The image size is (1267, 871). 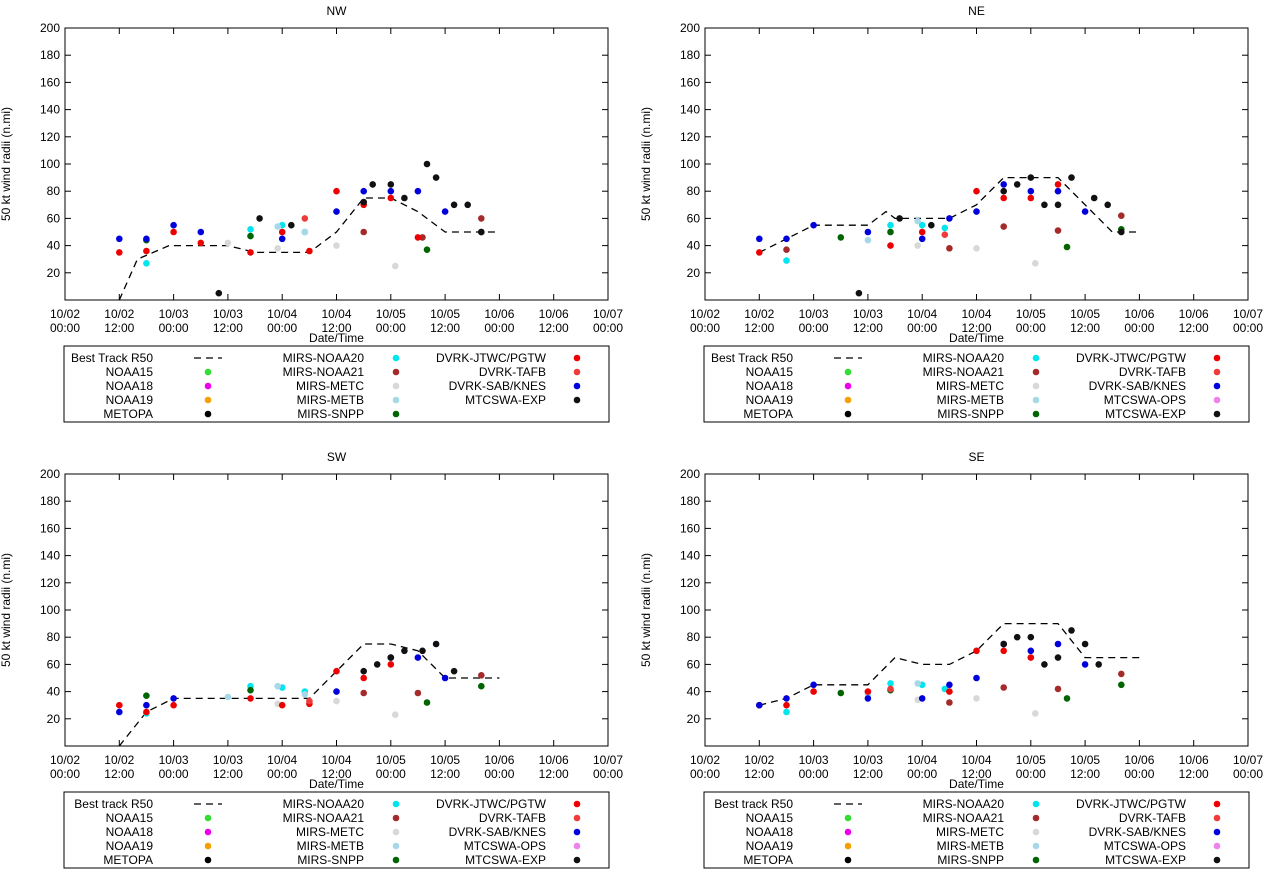 I want to click on legend-swatch-noaa20, so click(x=1036, y=804).